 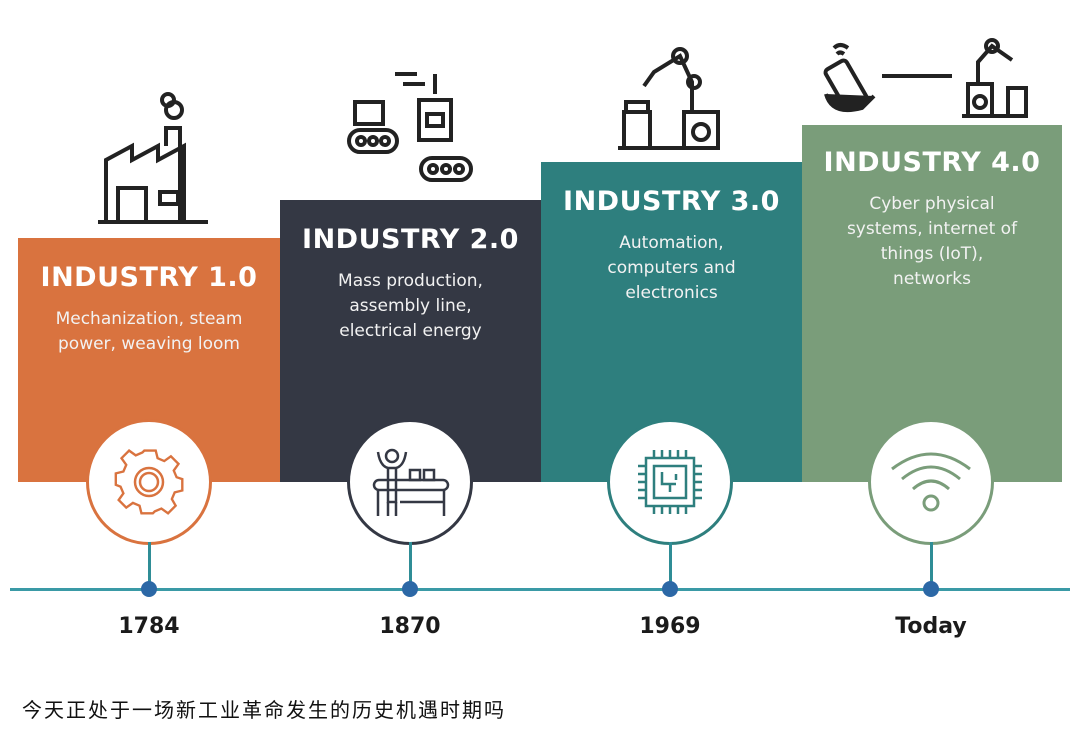 I want to click on year-label: Today, so click(x=931, y=626).